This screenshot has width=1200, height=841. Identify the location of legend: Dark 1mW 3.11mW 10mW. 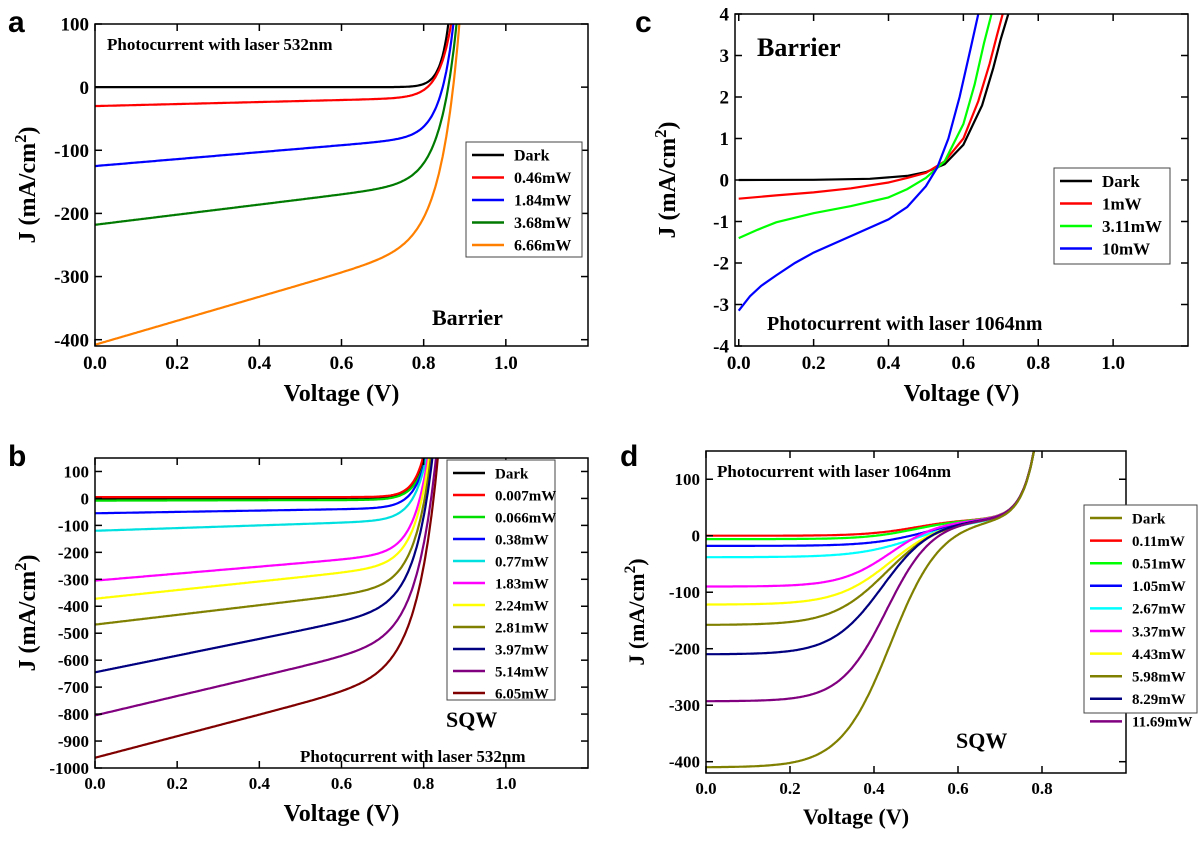
(1112, 216).